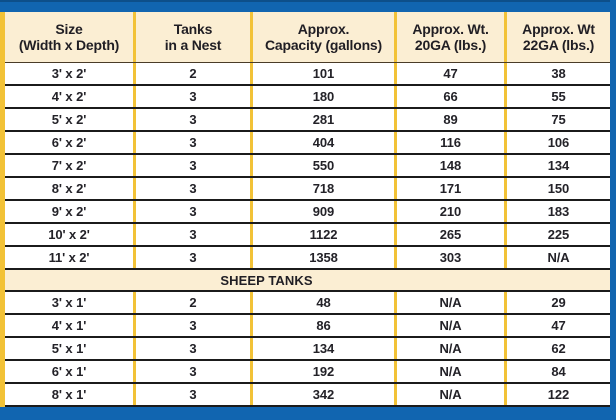 The height and width of the screenshot is (420, 616). What do you see at coordinates (69, 371) in the screenshot?
I see `cell-size: 6' x 1'` at bounding box center [69, 371].